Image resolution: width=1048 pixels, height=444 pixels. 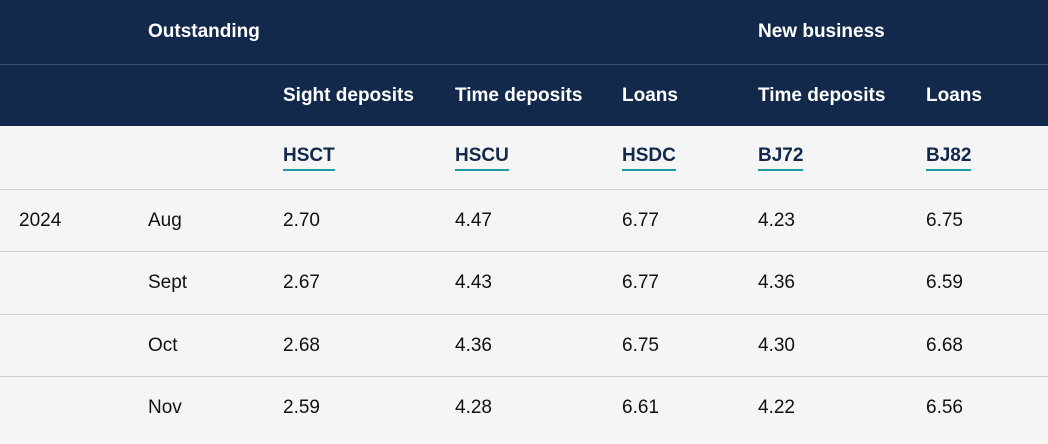 What do you see at coordinates (524, 407) in the screenshot?
I see `data-row: Nov 2.59 4.28 6.61 4.22 6.56` at bounding box center [524, 407].